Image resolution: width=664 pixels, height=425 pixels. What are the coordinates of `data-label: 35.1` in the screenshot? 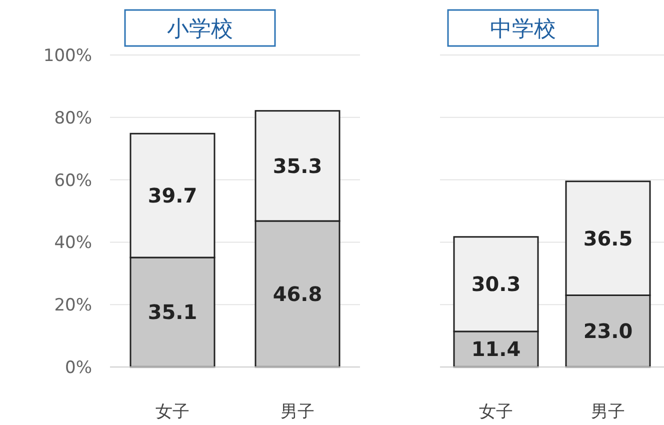 It's located at (173, 312).